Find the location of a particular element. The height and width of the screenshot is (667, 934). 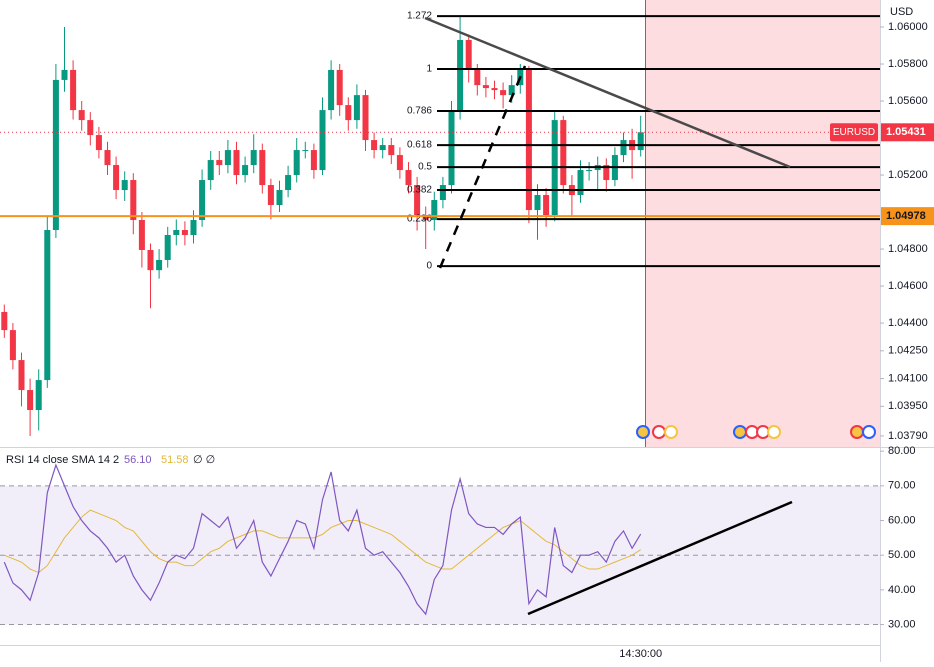

trend-line is located at coordinates (607, 92).